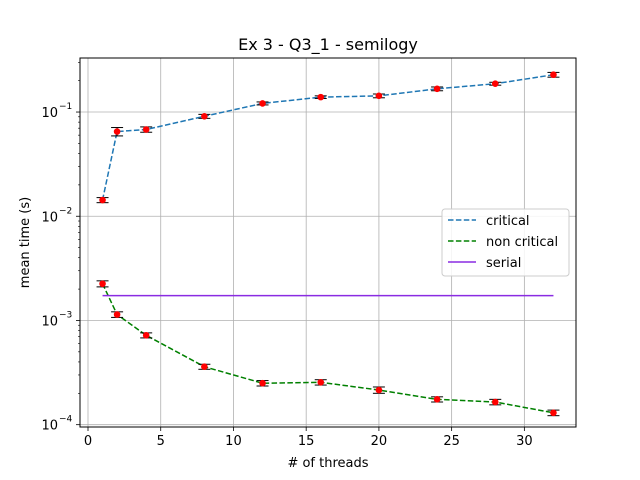  I want to click on legend-label: critical, so click(508, 221).